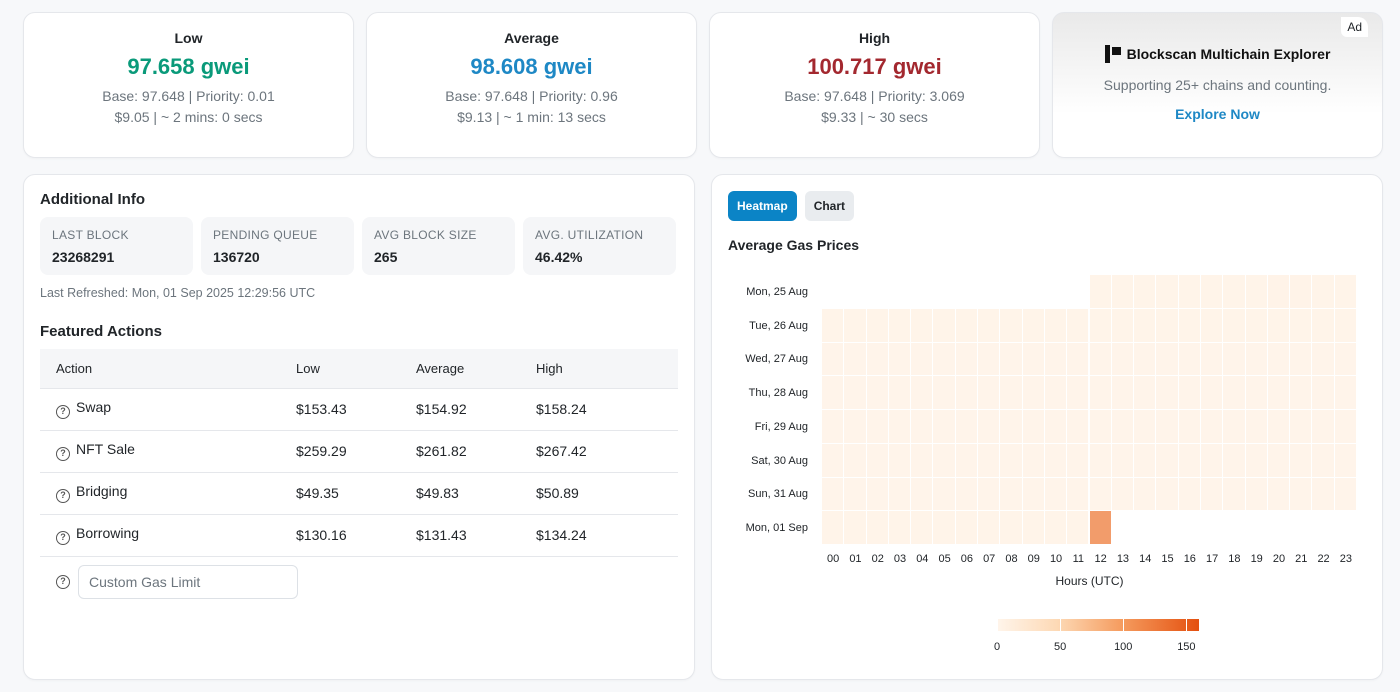 This screenshot has height=692, width=1400. Describe the element at coordinates (829, 206) in the screenshot. I see `tab-chart: Chart` at that location.